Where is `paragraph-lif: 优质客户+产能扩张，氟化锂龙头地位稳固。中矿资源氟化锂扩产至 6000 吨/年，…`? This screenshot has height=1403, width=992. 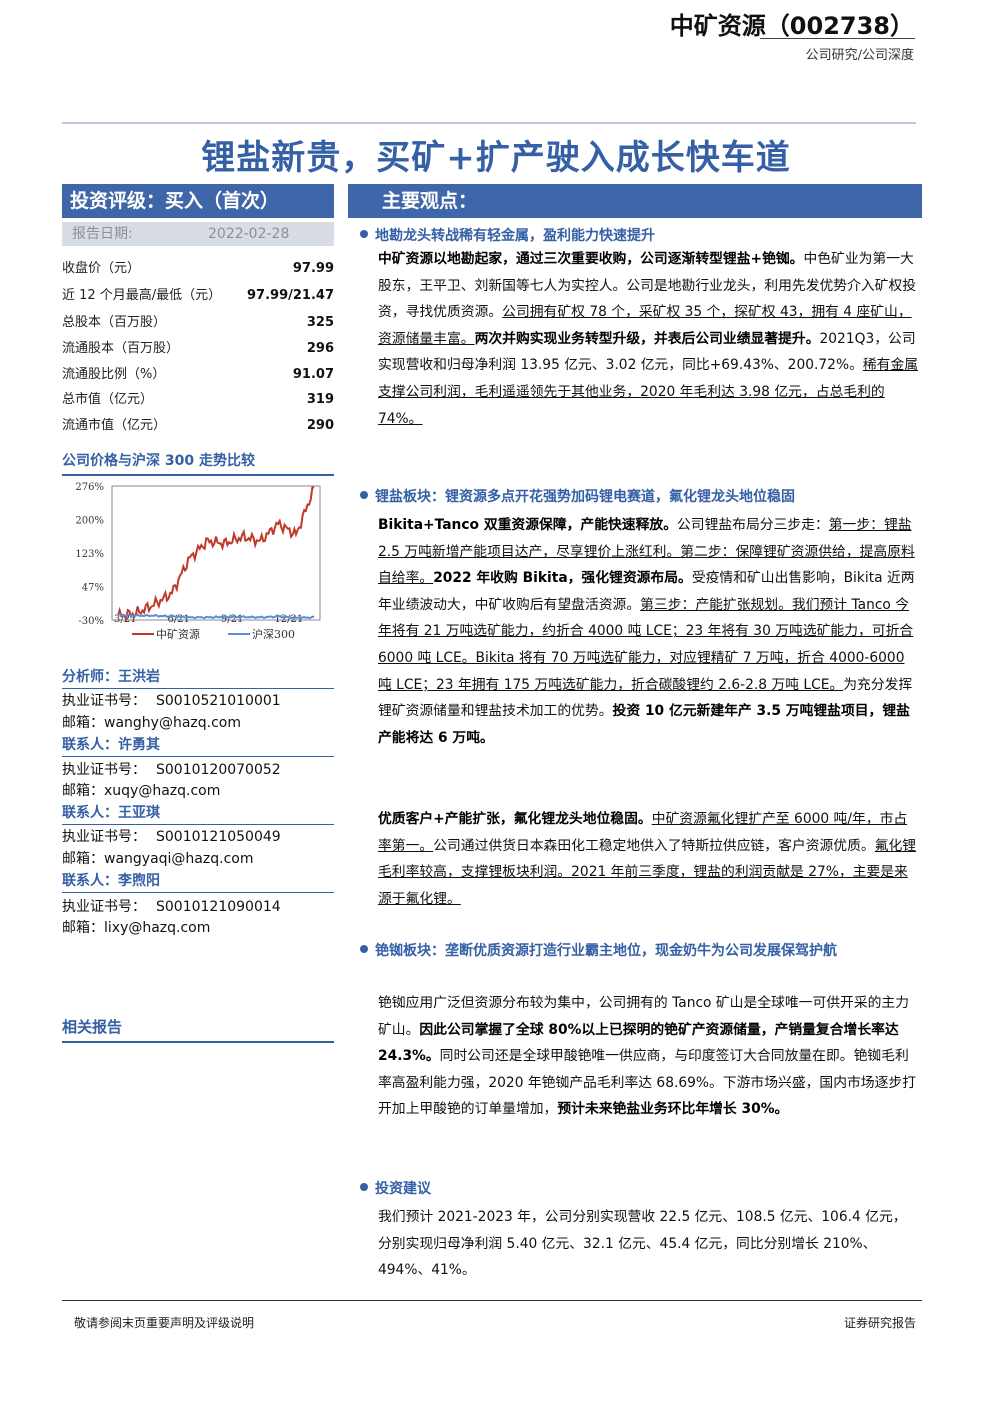
paragraph-lif: 优质客户+产能扩张，氟化锂龙头地位稳固。中矿资源氟化锂扩产至 6000 吨/年，… is located at coordinates (649, 861).